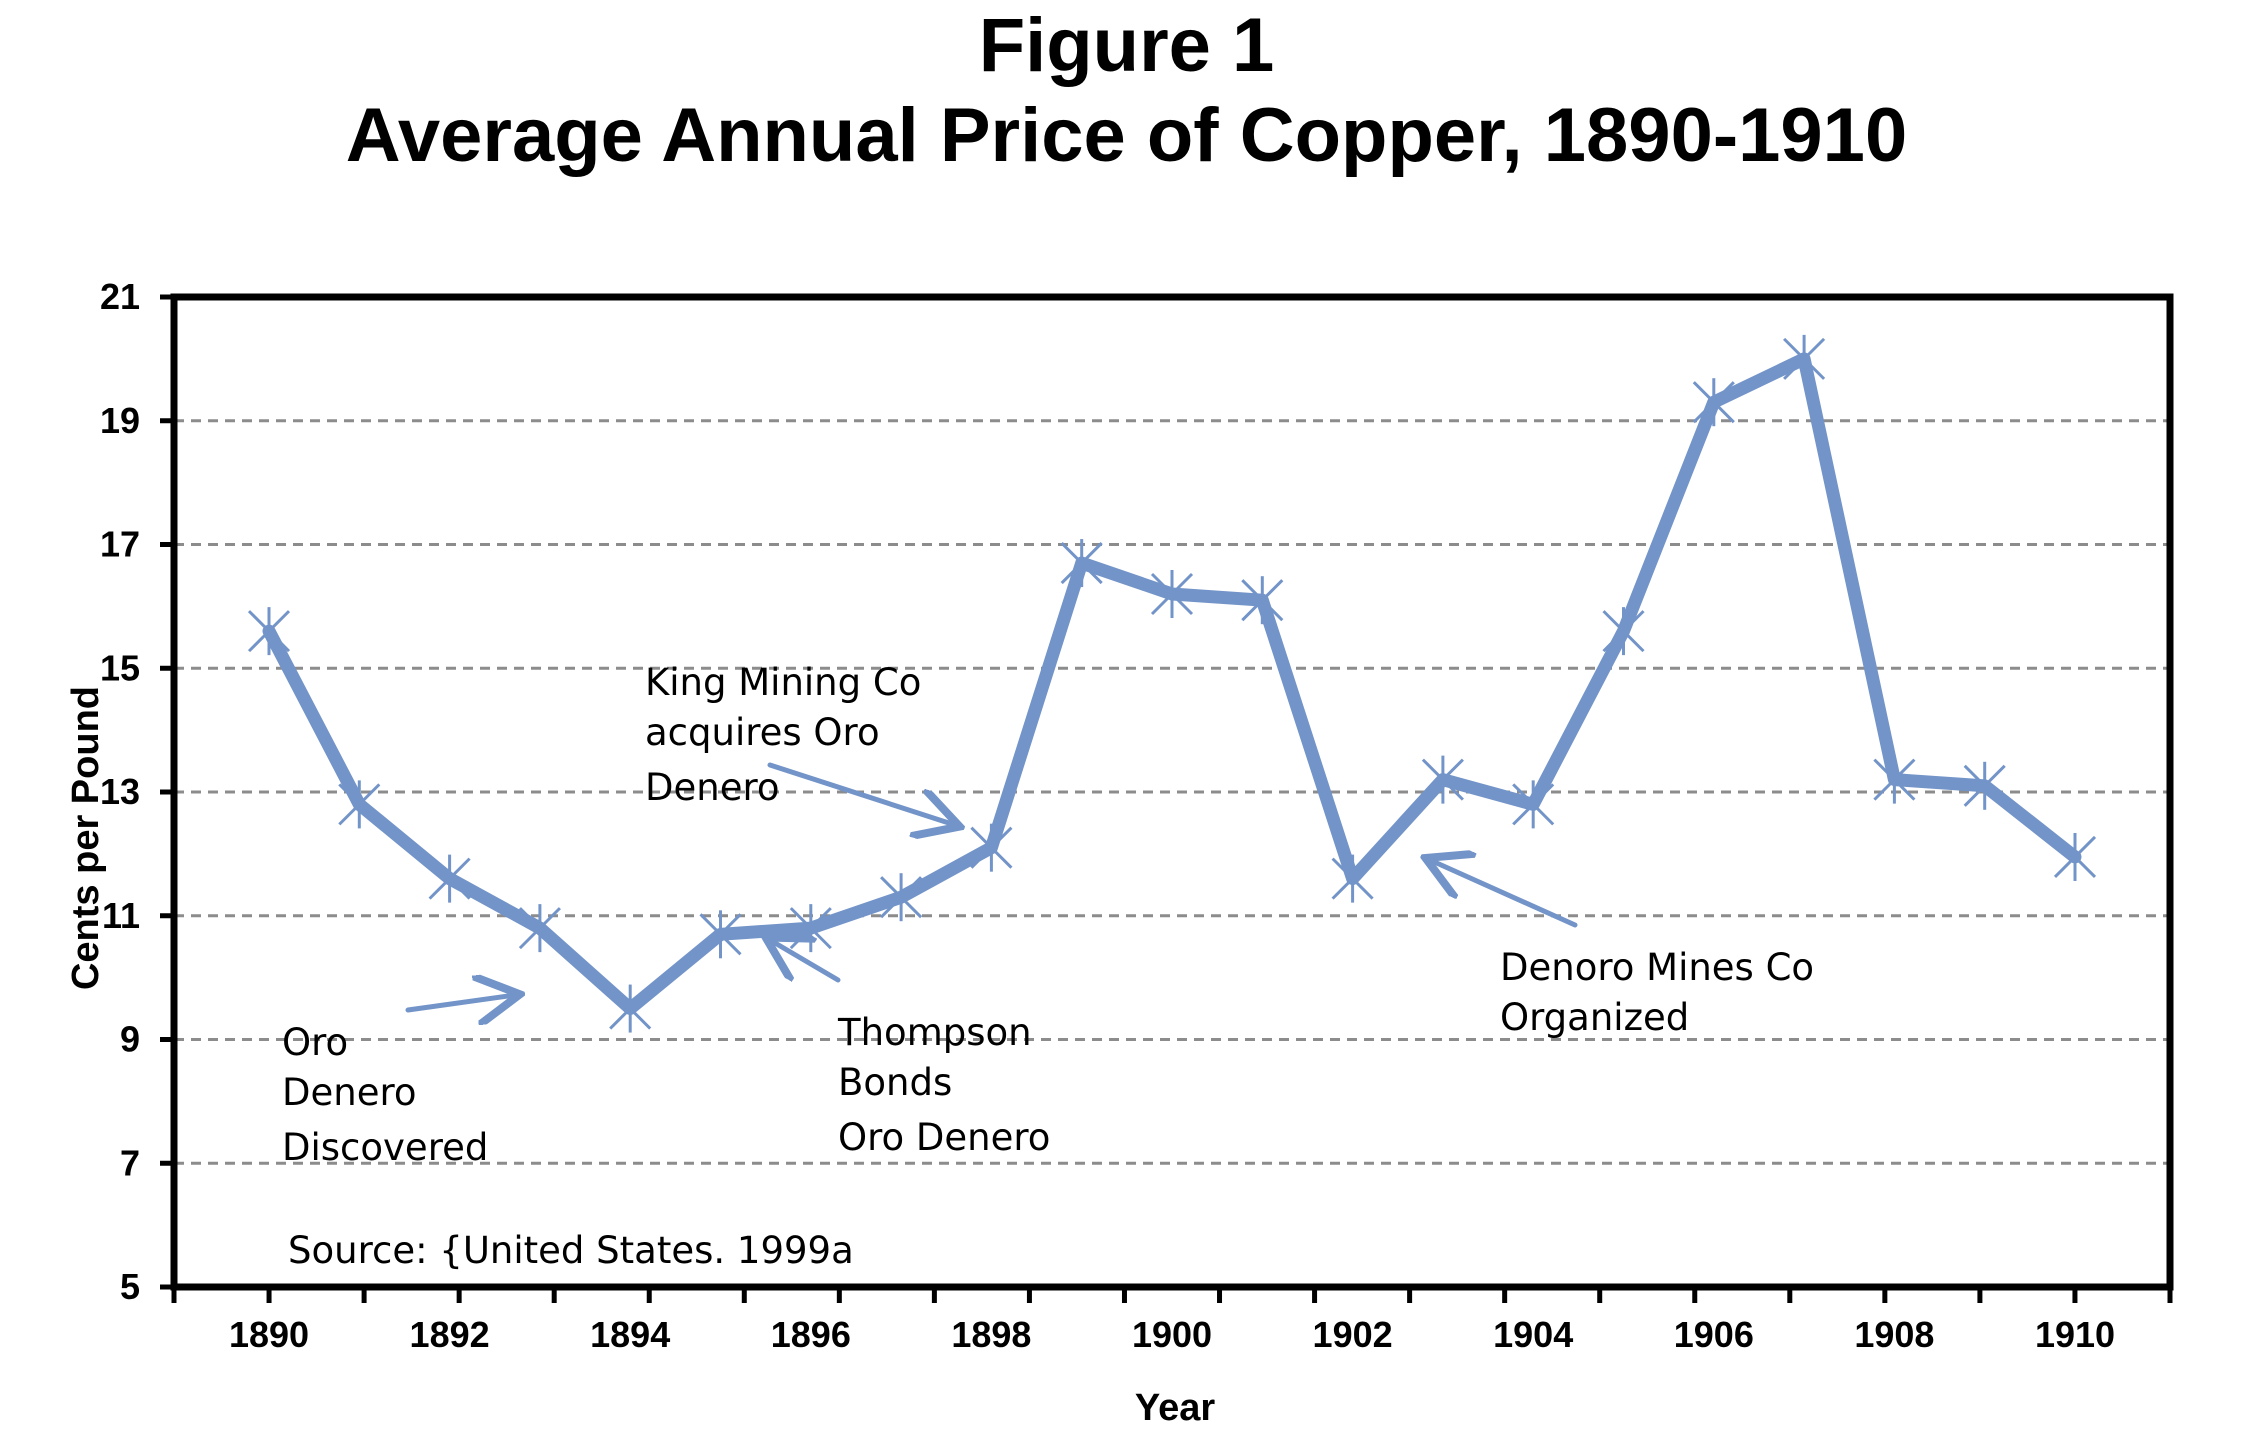 This screenshot has width=2253, height=1433. Describe the element at coordinates (450, 1334) in the screenshot. I see `x-tick-label: 1892` at that location.